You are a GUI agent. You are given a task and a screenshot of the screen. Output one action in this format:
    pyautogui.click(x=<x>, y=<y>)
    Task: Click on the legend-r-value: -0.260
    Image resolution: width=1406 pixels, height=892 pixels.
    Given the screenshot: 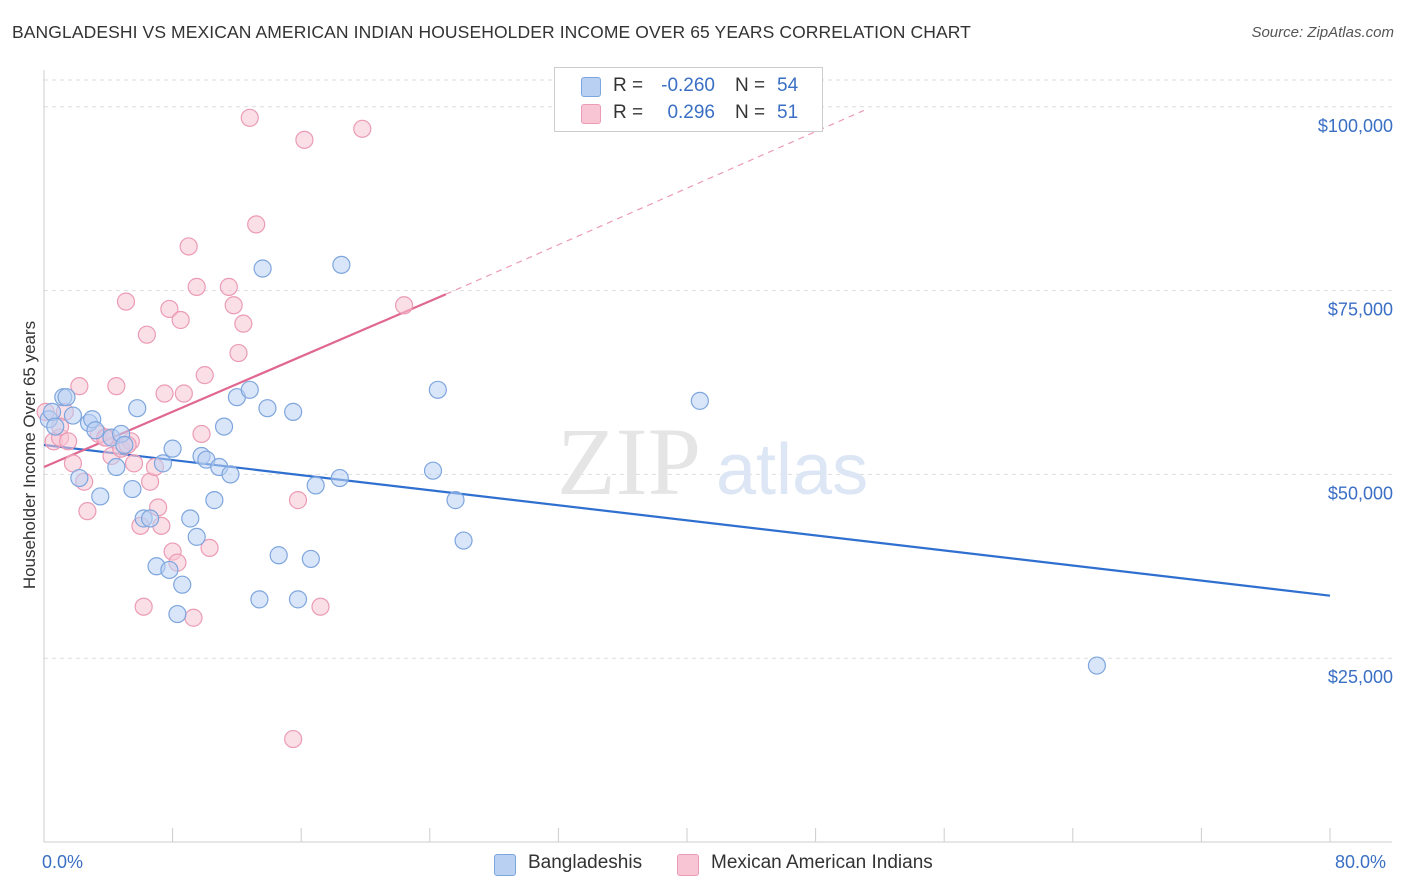 What is the action you would take?
    pyautogui.click(x=688, y=85)
    